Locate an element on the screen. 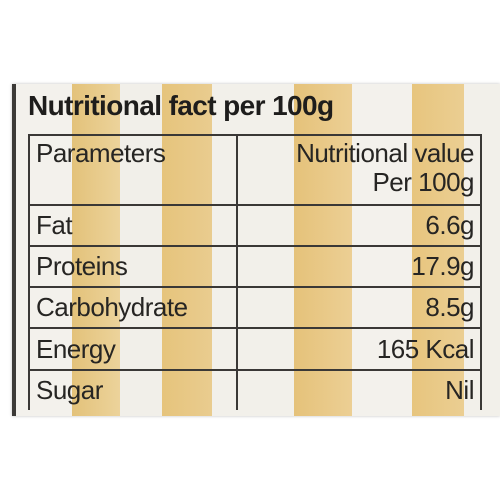 The height and width of the screenshot is (500, 500). parameter-name: Fat is located at coordinates (133, 225).